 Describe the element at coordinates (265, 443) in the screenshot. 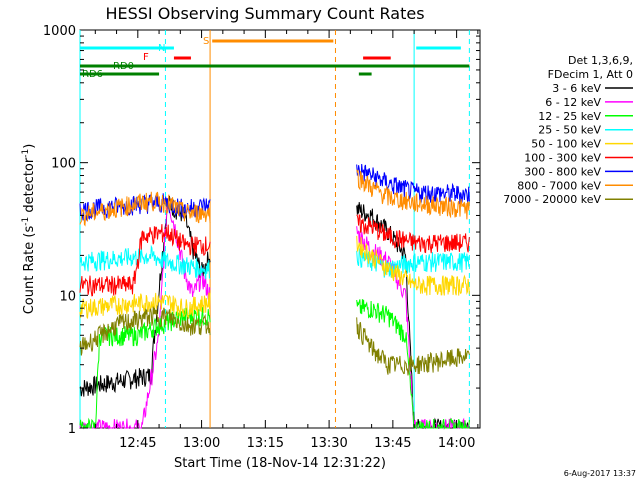

I see `x-tick-label: 13:15` at that location.